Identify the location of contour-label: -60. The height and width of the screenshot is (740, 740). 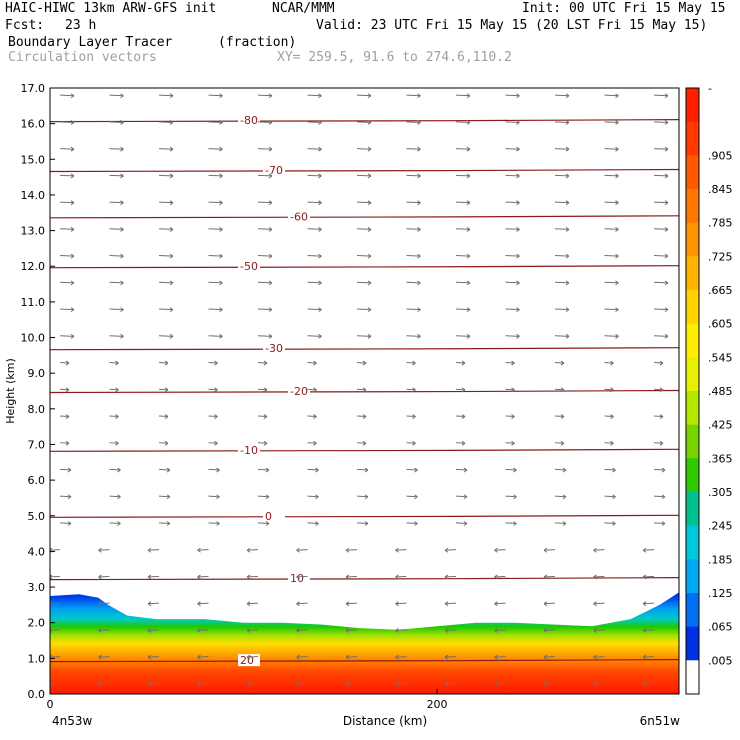
(299, 216).